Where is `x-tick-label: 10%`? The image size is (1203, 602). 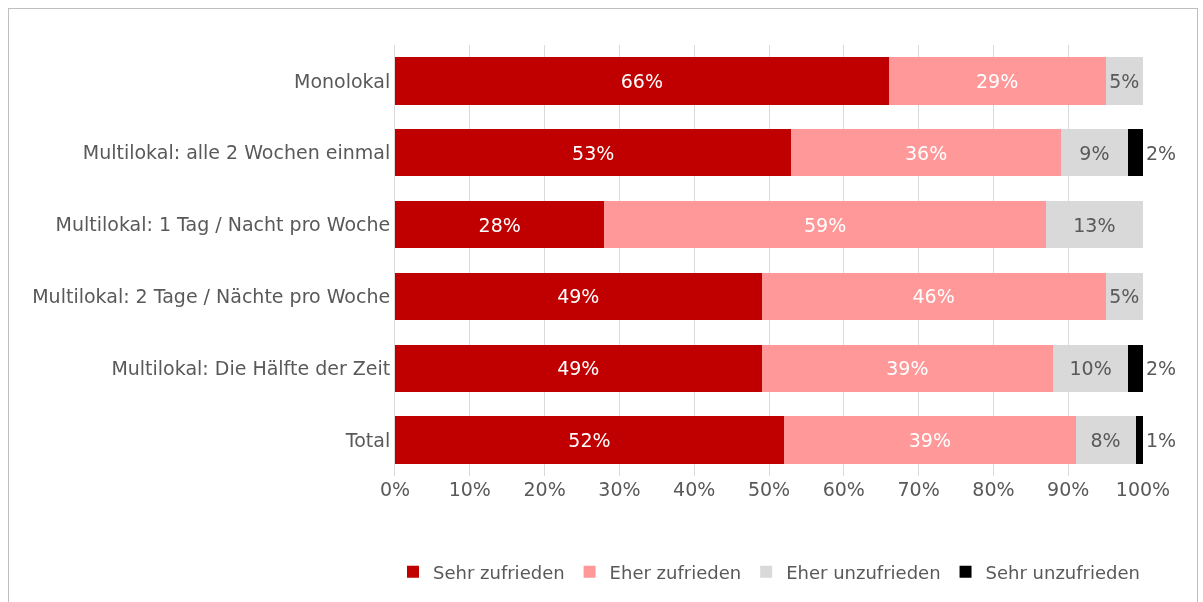 x-tick-label: 10% is located at coordinates (469, 489).